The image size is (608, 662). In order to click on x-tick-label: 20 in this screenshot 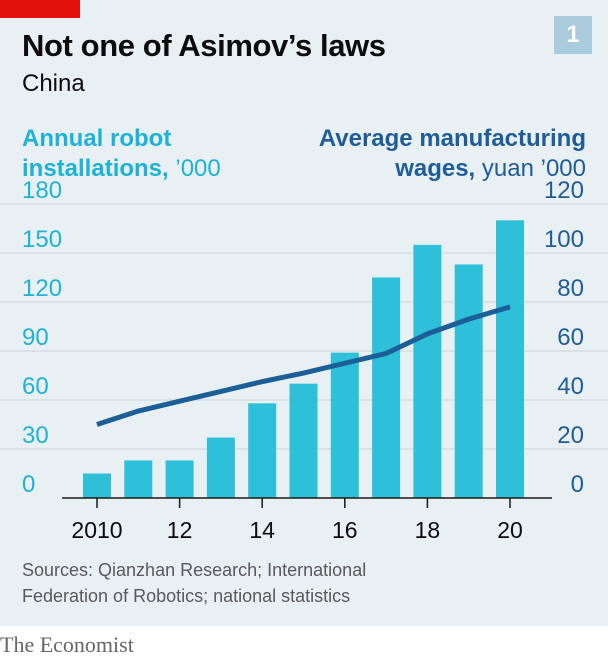, I will do `click(510, 530)`.